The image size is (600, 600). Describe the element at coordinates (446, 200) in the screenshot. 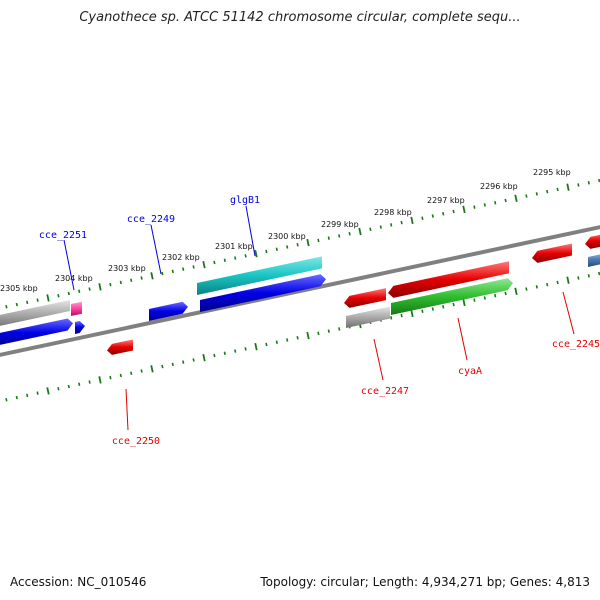

I see `tick-label: 2297 kbp` at that location.